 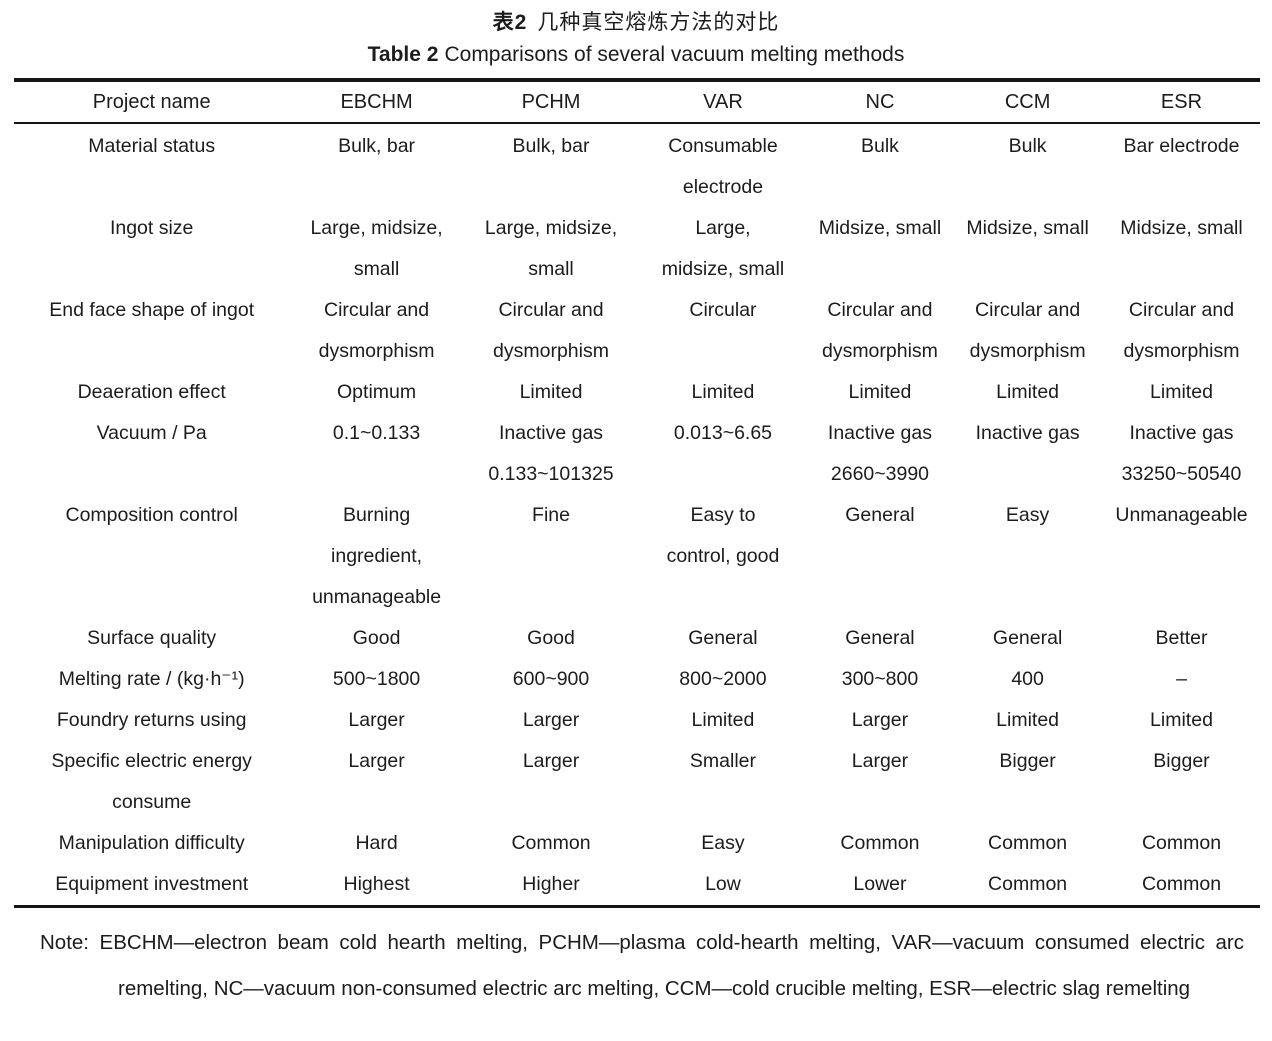 I want to click on table-cell: 400, so click(x=1027, y=679).